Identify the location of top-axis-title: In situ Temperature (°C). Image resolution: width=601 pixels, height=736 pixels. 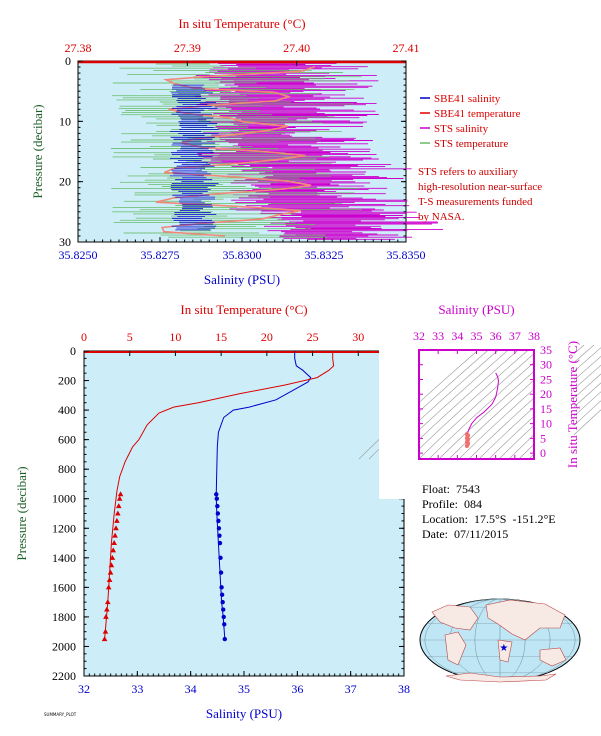
(243, 309).